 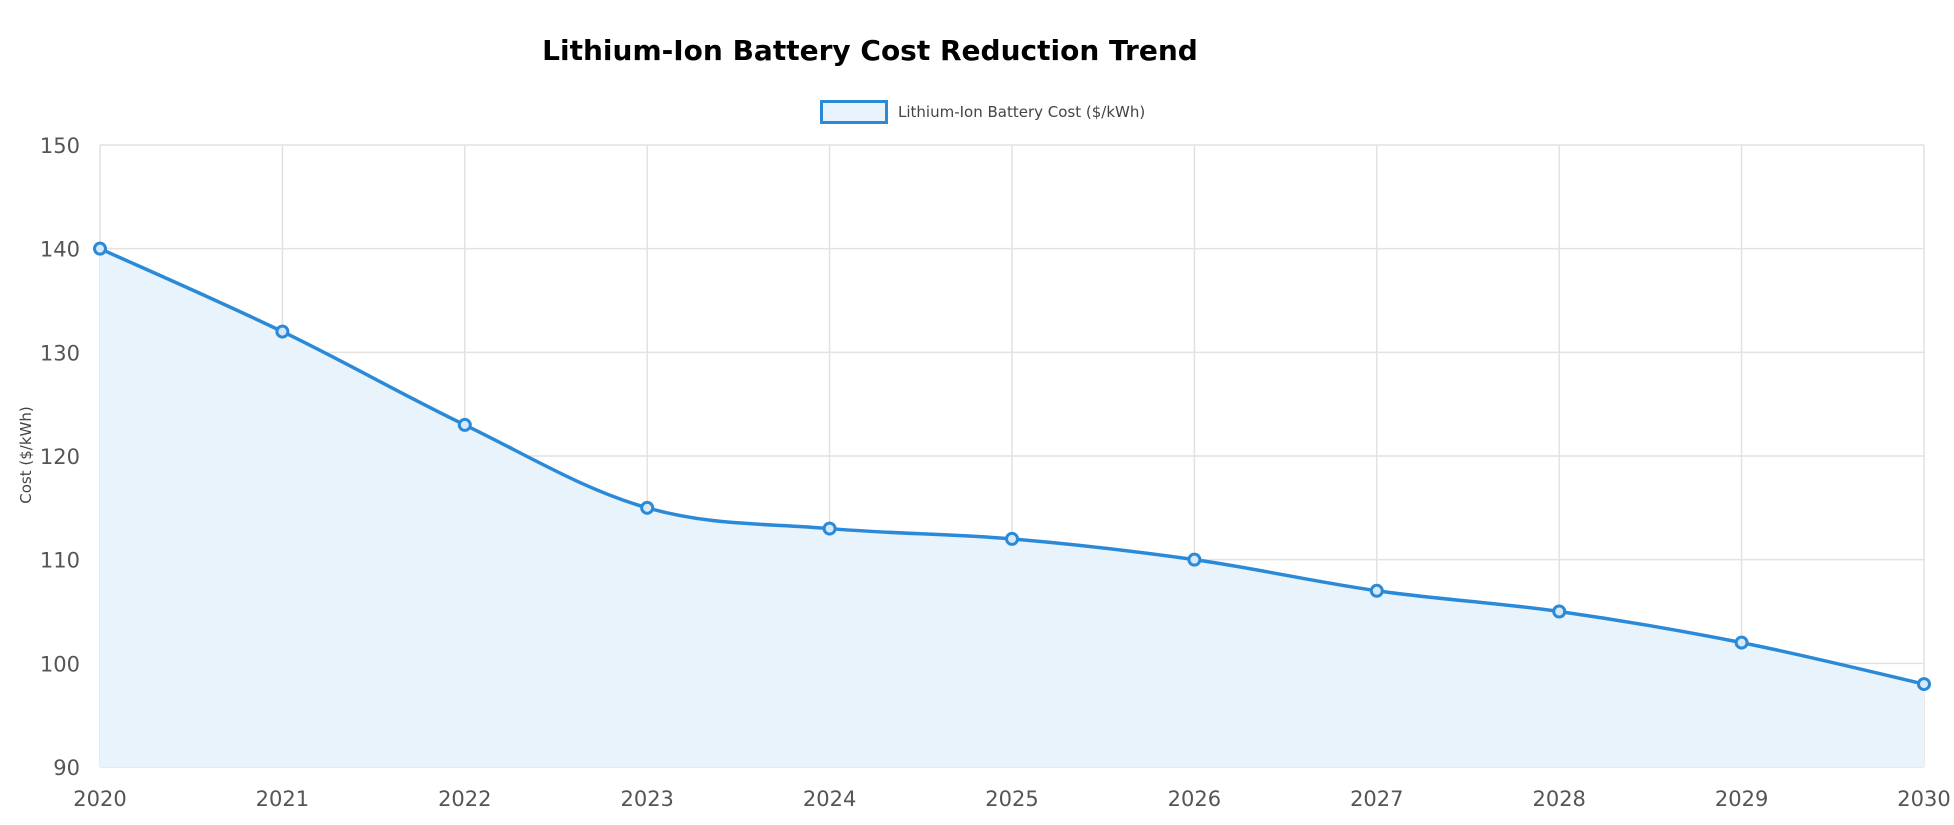 I want to click on legend: Lithium-Ion Battery Cost ($/kWh), so click(x=982, y=112).